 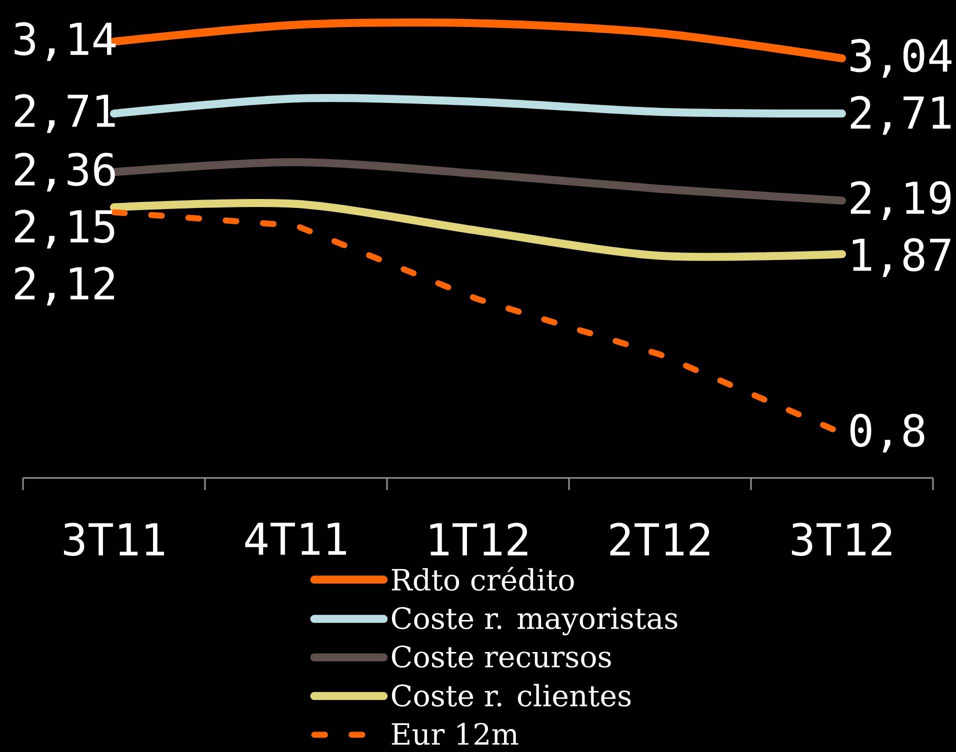 I want to click on x-tick-label: 1T12, so click(x=479, y=539).